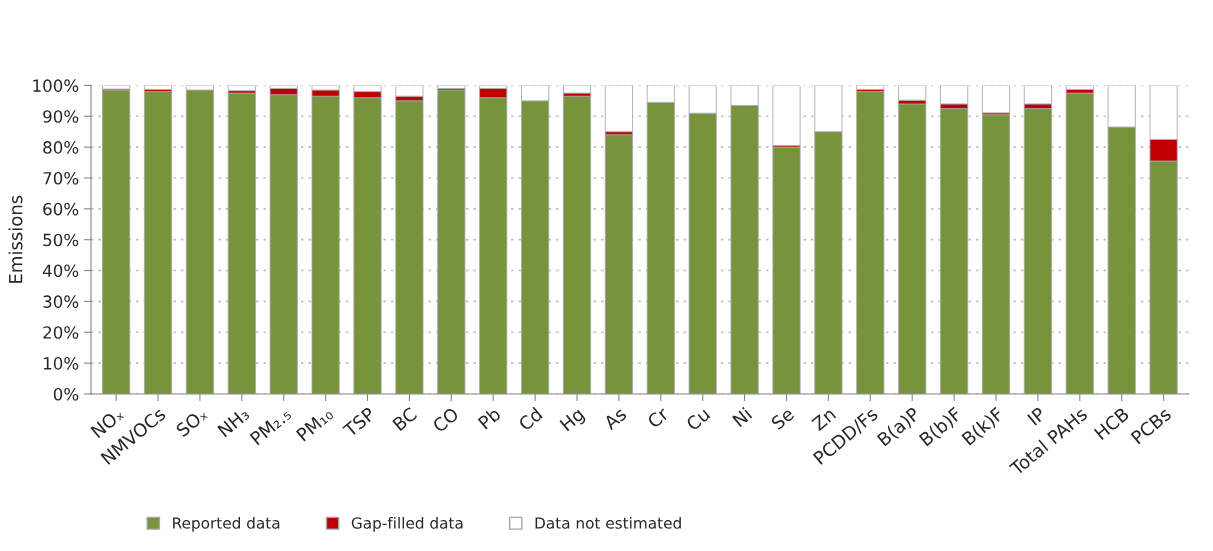 This screenshot has width=1213, height=551. I want to click on x-tick-label: Cu, so click(698, 419).